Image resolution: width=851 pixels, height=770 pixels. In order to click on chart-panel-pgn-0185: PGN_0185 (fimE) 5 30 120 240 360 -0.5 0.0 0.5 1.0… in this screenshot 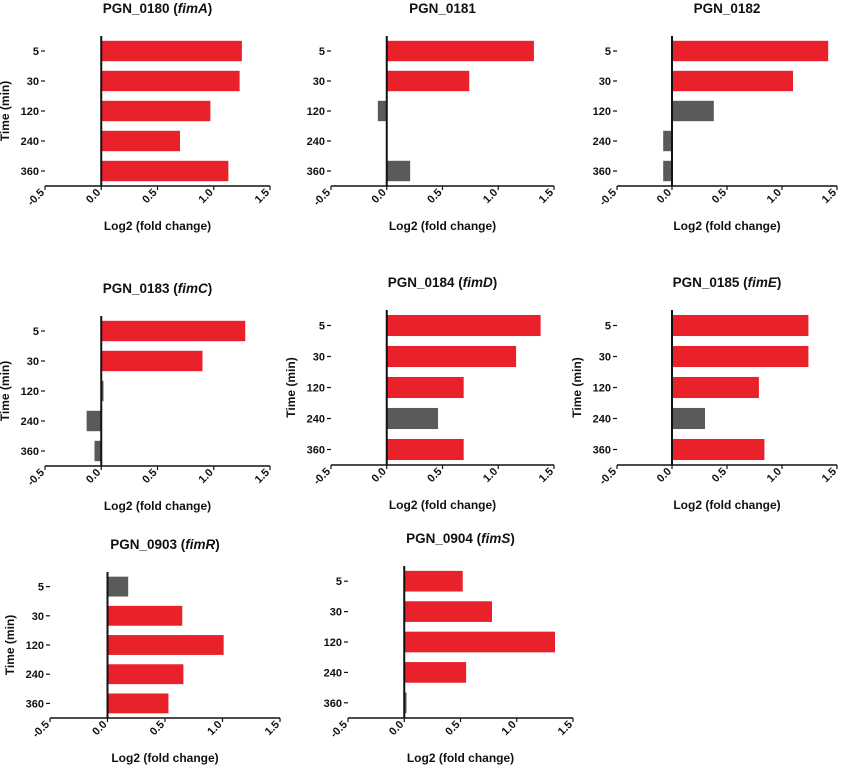, I will do `click(704, 393)`.